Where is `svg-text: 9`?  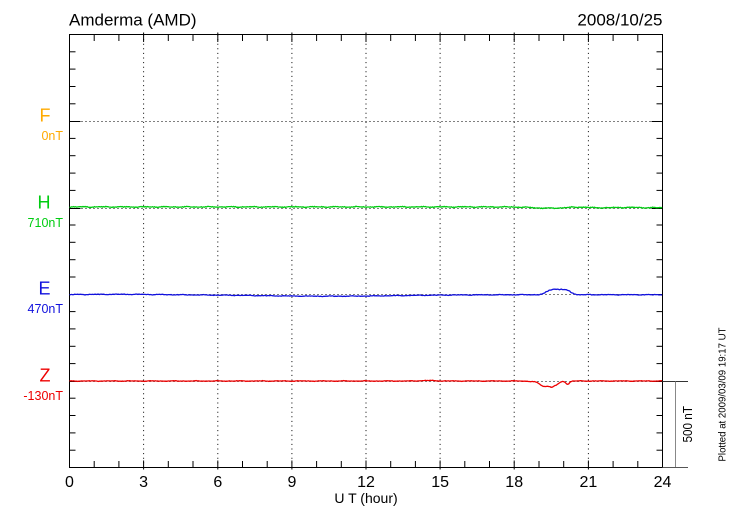
svg-text: 9 is located at coordinates (291, 482).